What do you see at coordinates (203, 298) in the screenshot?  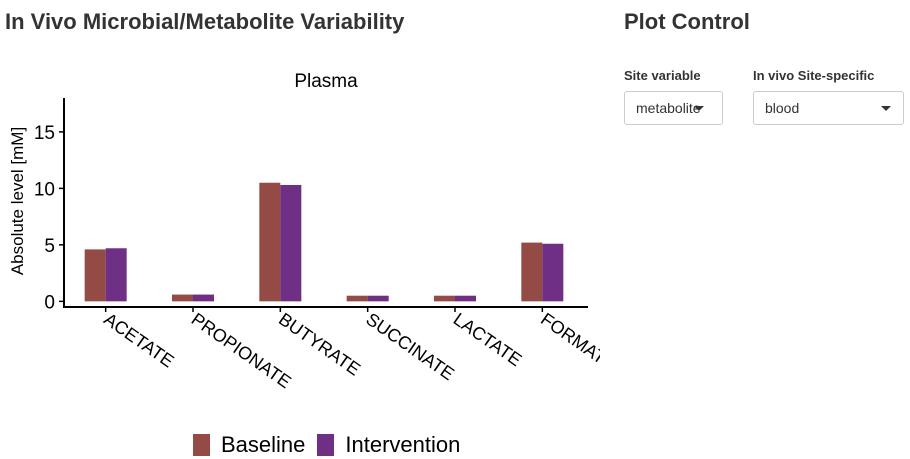 I see `bar-intervention-propionate` at bounding box center [203, 298].